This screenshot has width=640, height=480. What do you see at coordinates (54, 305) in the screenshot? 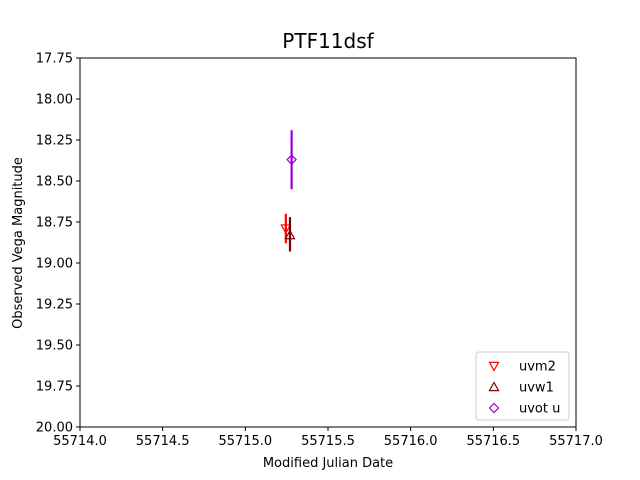
I see `y-tick-label: 19.25` at bounding box center [54, 305].